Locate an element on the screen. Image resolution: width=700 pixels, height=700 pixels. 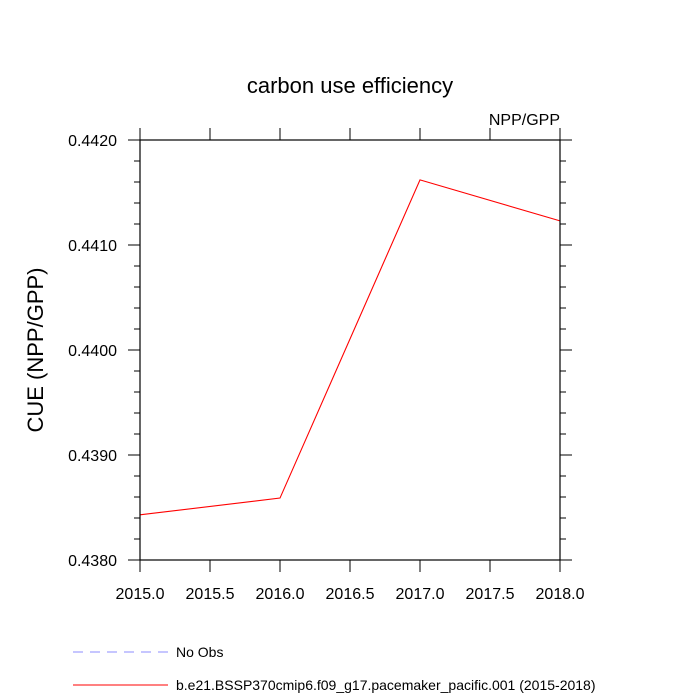
x-tick-label: 2015.0 is located at coordinates (140, 594).